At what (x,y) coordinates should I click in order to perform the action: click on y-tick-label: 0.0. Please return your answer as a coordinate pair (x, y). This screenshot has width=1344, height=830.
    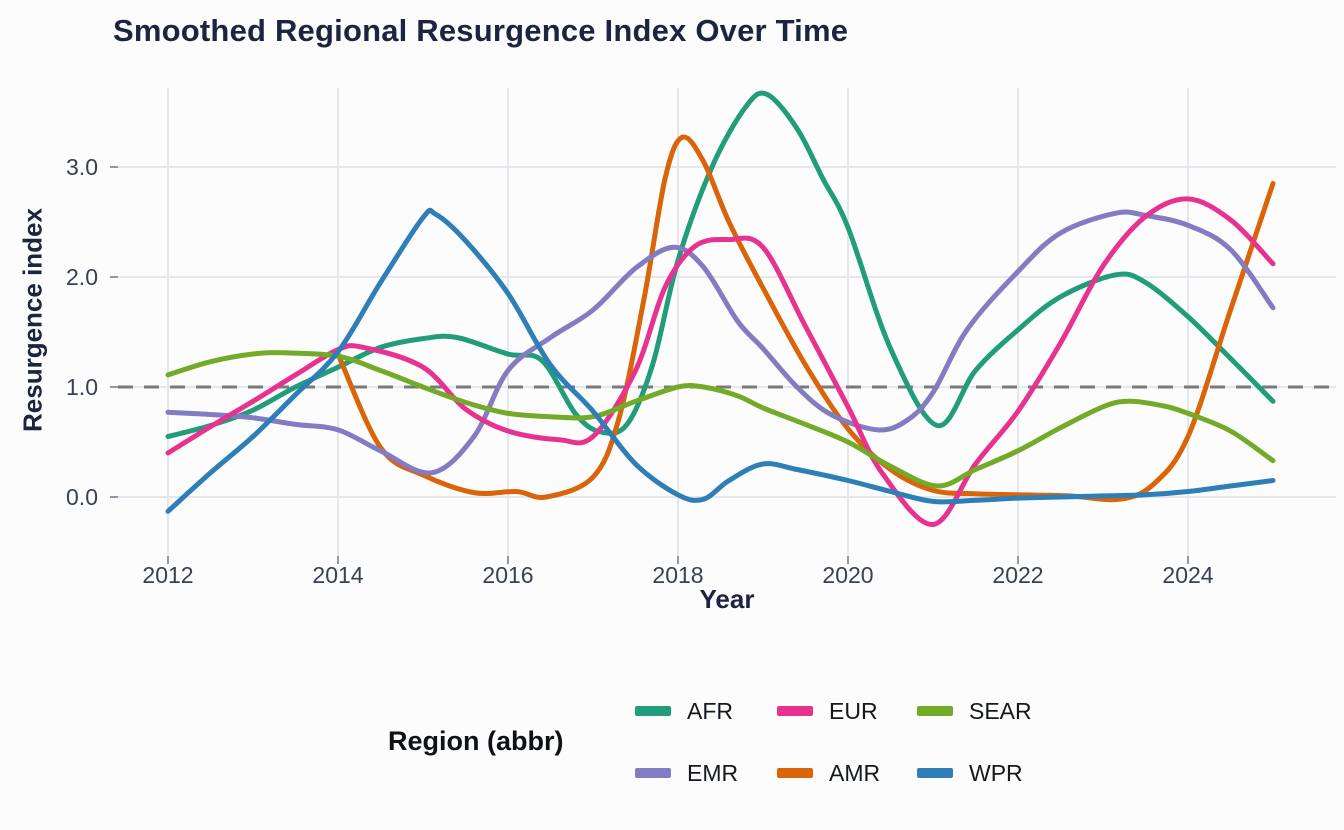
    Looking at the image, I should click on (82, 497).